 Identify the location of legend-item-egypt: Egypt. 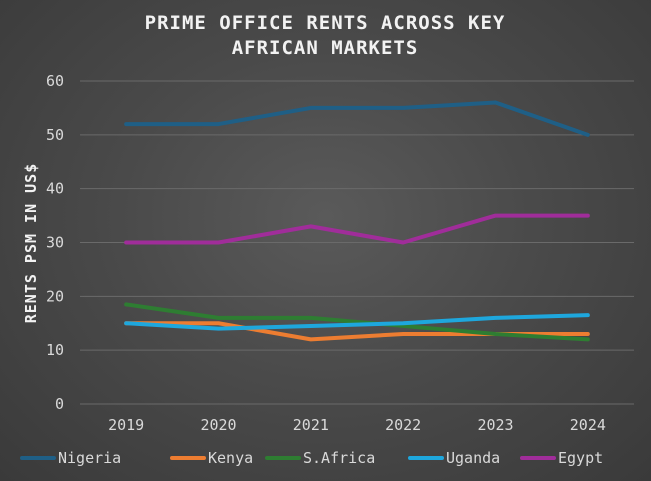
(561, 458).